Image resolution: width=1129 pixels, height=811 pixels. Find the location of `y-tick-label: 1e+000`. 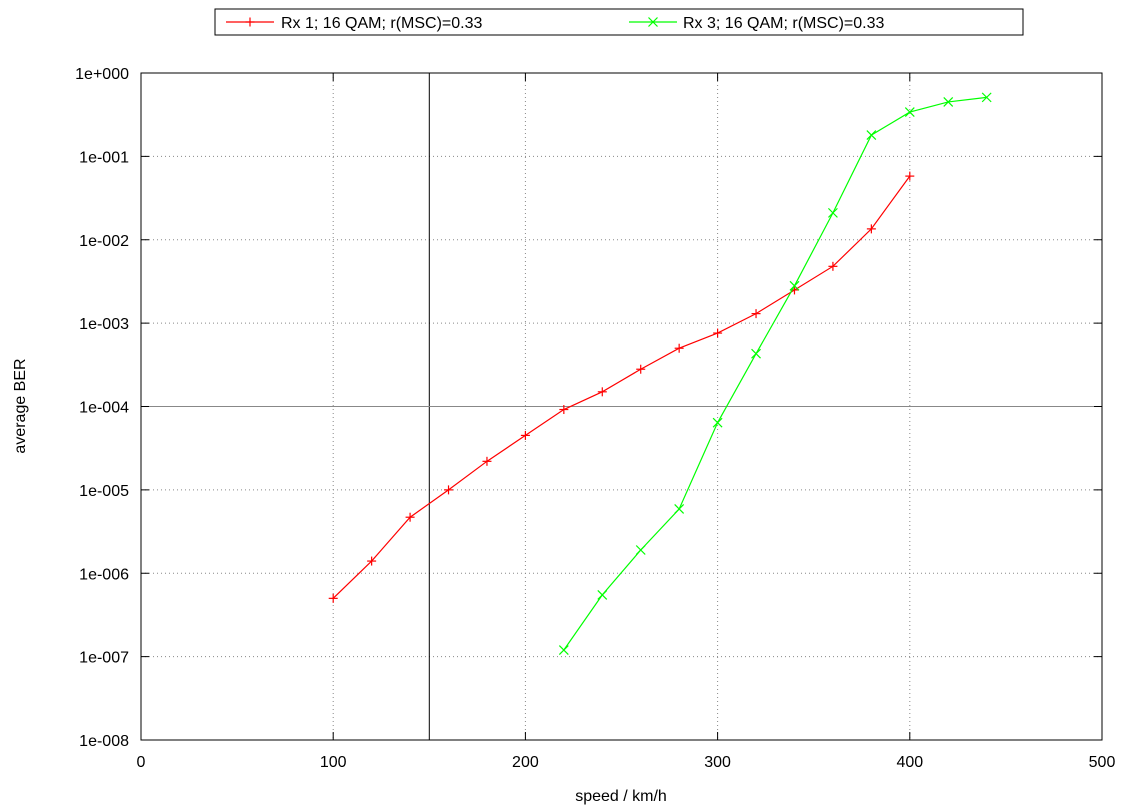

y-tick-label: 1e+000 is located at coordinates (102, 74).